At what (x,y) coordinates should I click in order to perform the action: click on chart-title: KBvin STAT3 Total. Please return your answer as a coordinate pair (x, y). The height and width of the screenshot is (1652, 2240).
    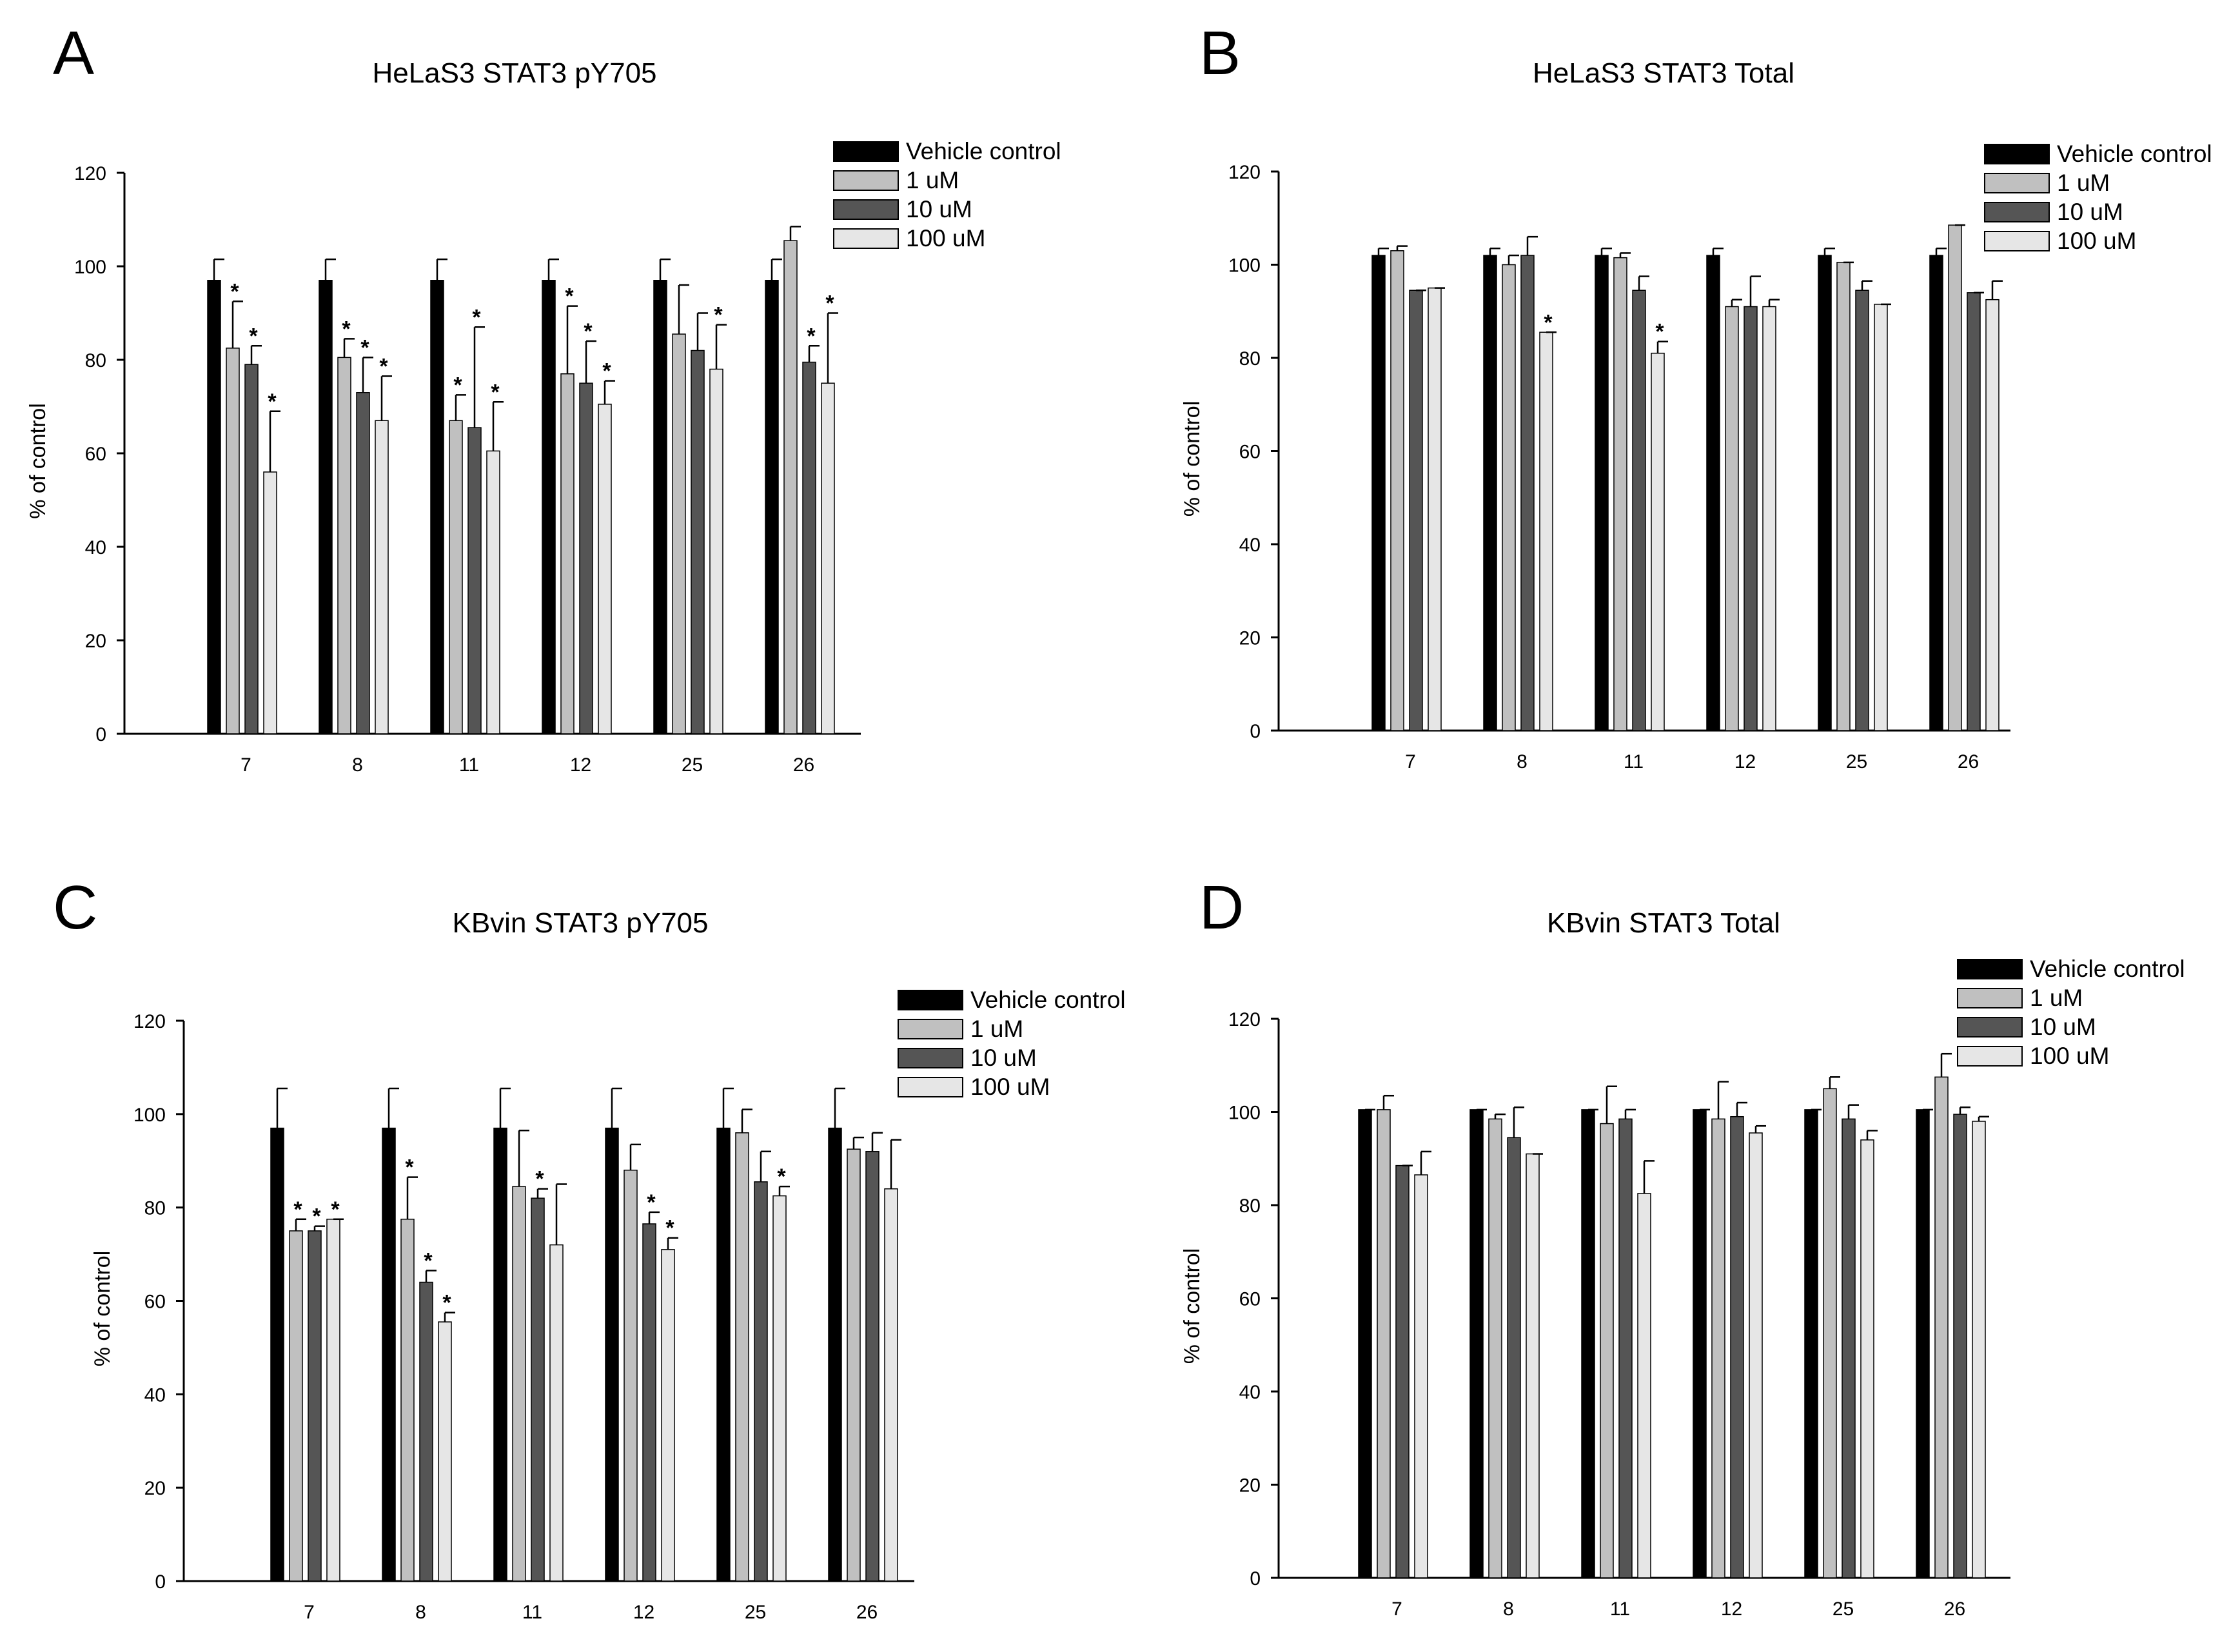
    Looking at the image, I should click on (1663, 923).